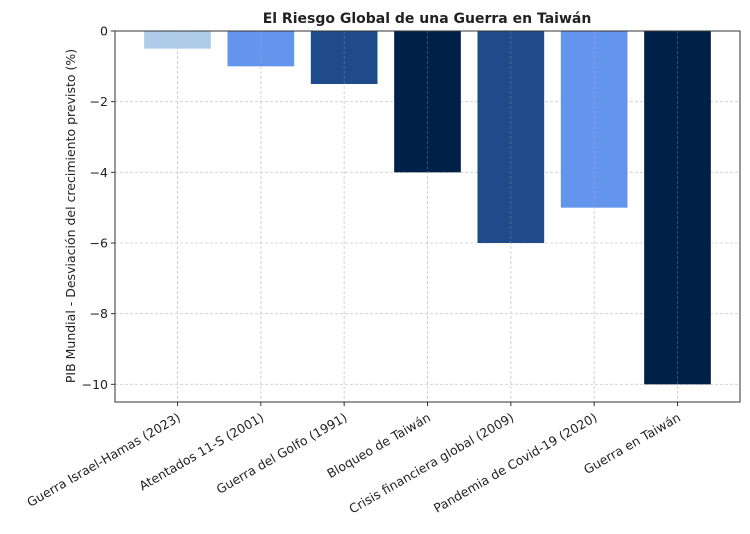 Image resolution: width=750 pixels, height=534 pixels. What do you see at coordinates (95, 384) in the screenshot?
I see `y-tick-label: −10` at bounding box center [95, 384].